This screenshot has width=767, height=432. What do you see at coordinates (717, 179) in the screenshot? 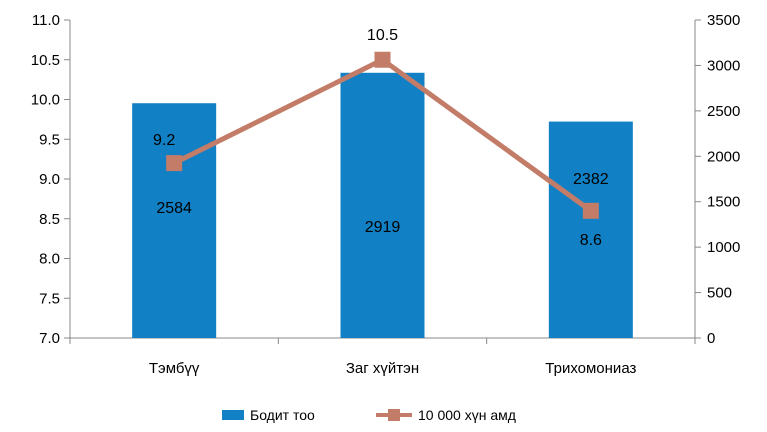
I see `right-y-axis: 0 500 1000 1500 2000 2500 3000 3500` at bounding box center [717, 179].